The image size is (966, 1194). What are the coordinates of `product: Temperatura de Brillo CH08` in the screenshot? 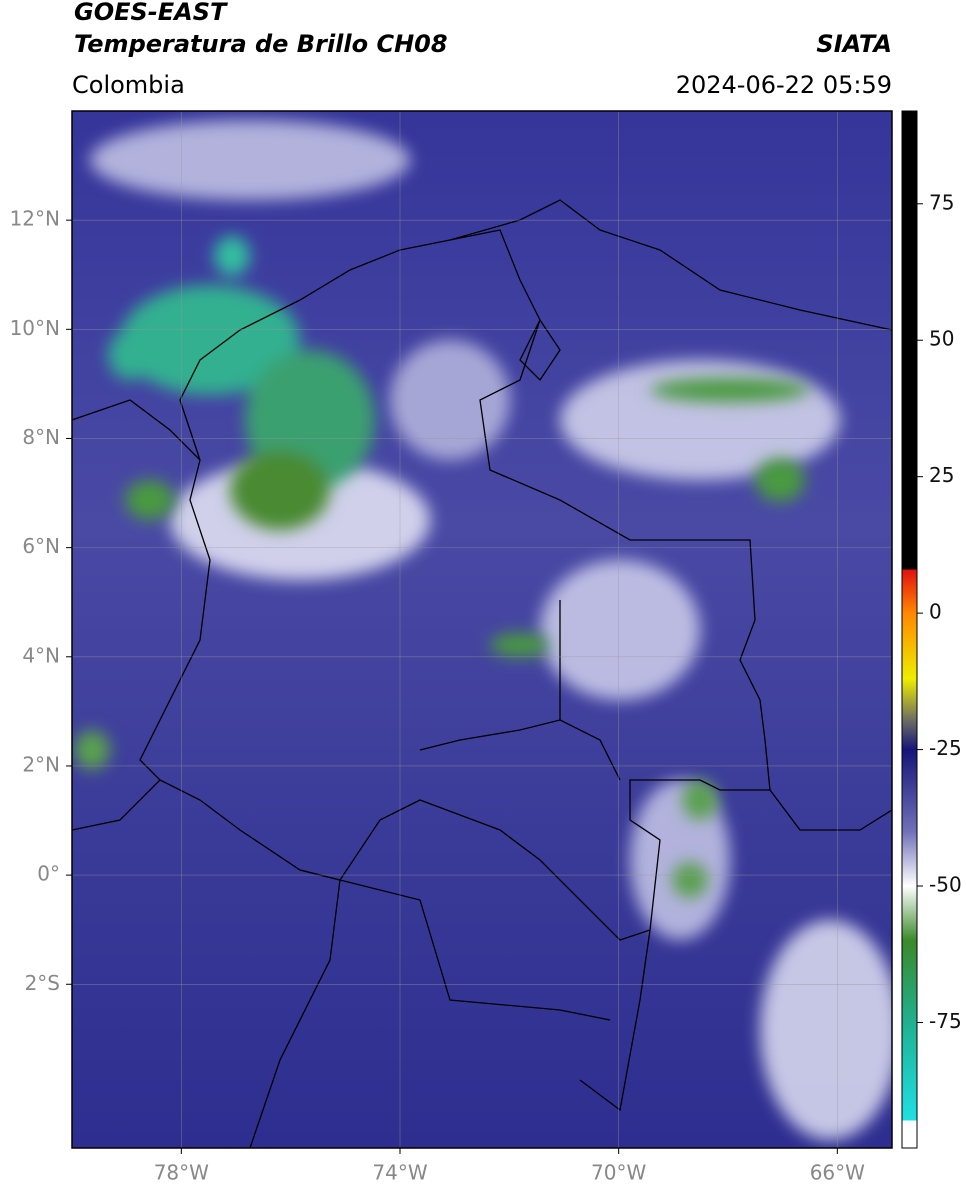 It's located at (261, 44).